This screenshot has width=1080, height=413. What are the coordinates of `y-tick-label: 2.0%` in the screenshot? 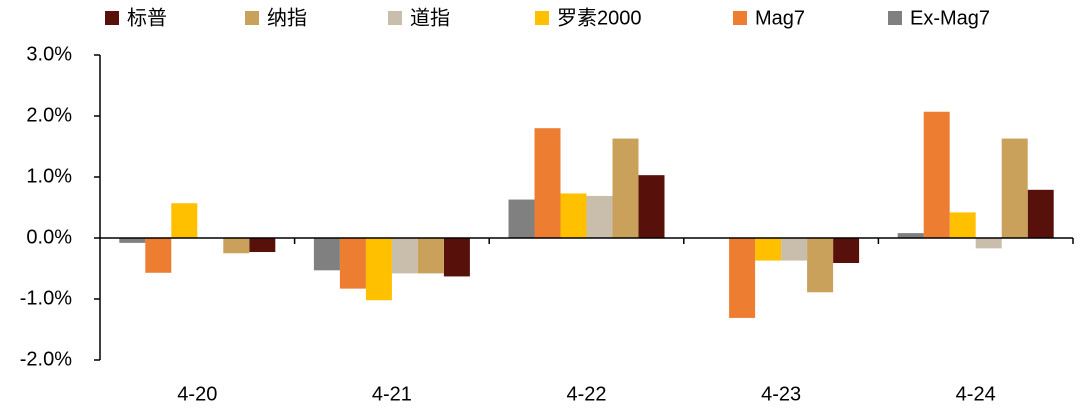 It's located at (49, 115).